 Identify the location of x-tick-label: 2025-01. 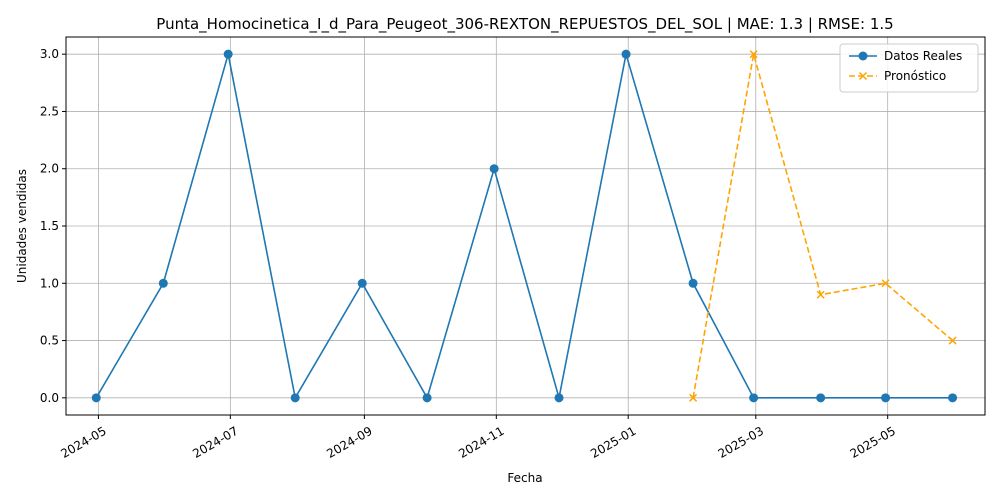
(613, 442).